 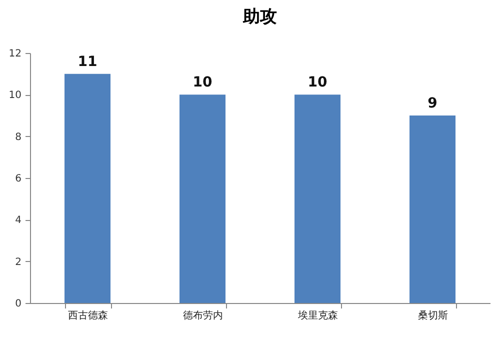 I want to click on x-tick-label: 埃里克森, so click(x=317, y=316).